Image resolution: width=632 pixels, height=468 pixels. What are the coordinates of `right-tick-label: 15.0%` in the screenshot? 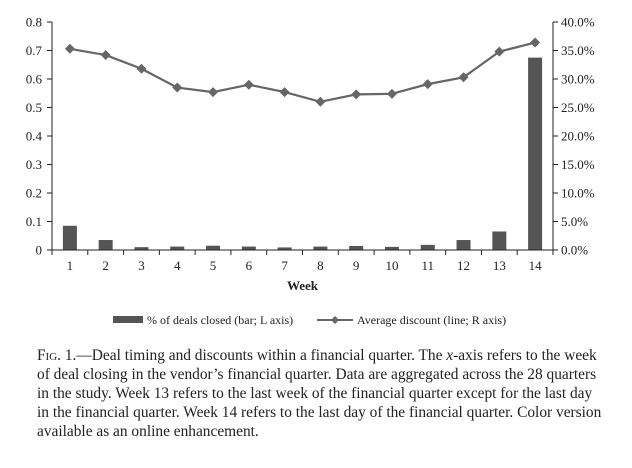 It's located at (578, 164).